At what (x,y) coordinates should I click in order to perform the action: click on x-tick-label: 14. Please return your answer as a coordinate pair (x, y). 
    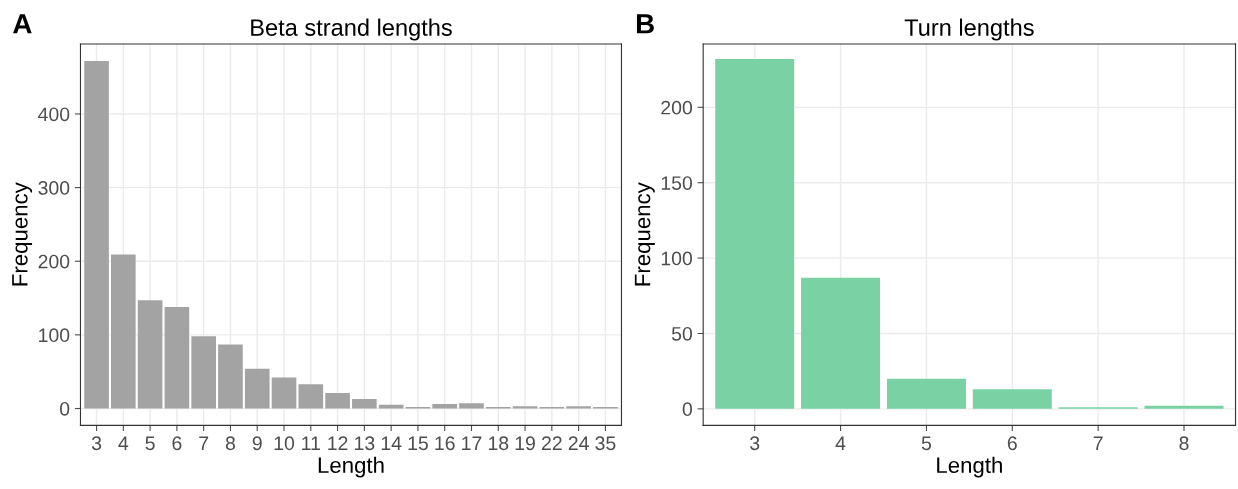
    Looking at the image, I should click on (391, 443).